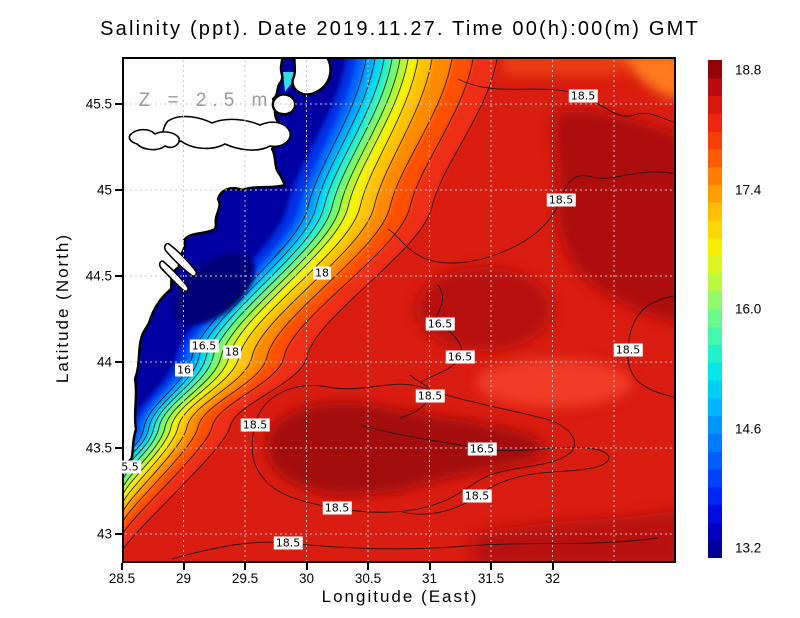  What do you see at coordinates (748, 428) in the screenshot?
I see `colorbar-tick-label: 14.6` at bounding box center [748, 428].